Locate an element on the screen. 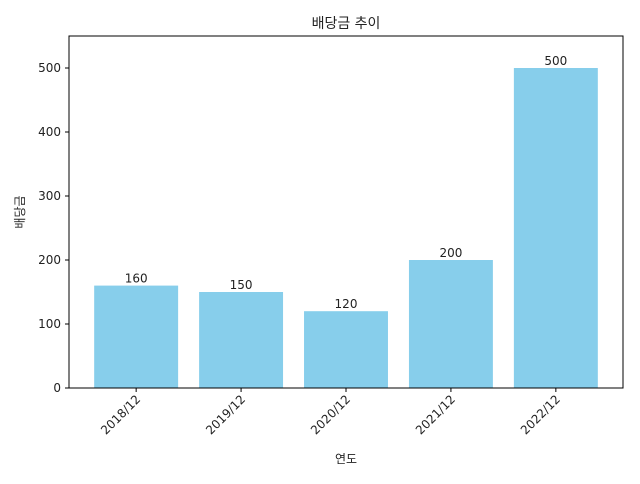 This screenshot has height=484, width=640. y-tick-label-200: 200 is located at coordinates (49, 260).